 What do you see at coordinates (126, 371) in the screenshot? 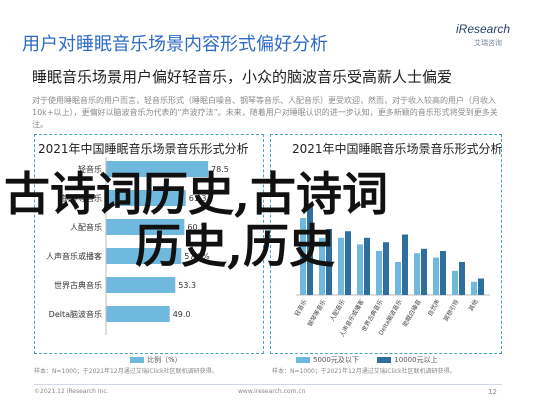
I see `left-footnote: 样本：N=1000；于2021年12月通过艾瑞iClick社区联机调研获得。` at bounding box center [126, 371].